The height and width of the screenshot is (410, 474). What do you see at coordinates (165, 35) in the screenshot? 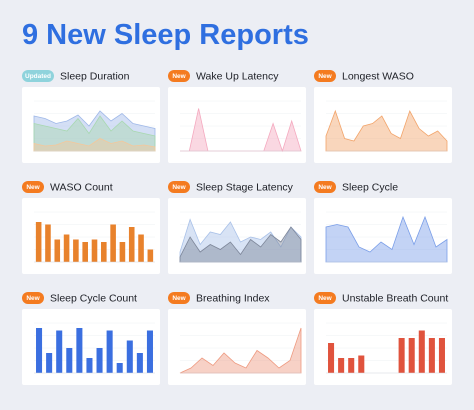
I see `page-title: 9 New Sleep Reports` at bounding box center [165, 35].